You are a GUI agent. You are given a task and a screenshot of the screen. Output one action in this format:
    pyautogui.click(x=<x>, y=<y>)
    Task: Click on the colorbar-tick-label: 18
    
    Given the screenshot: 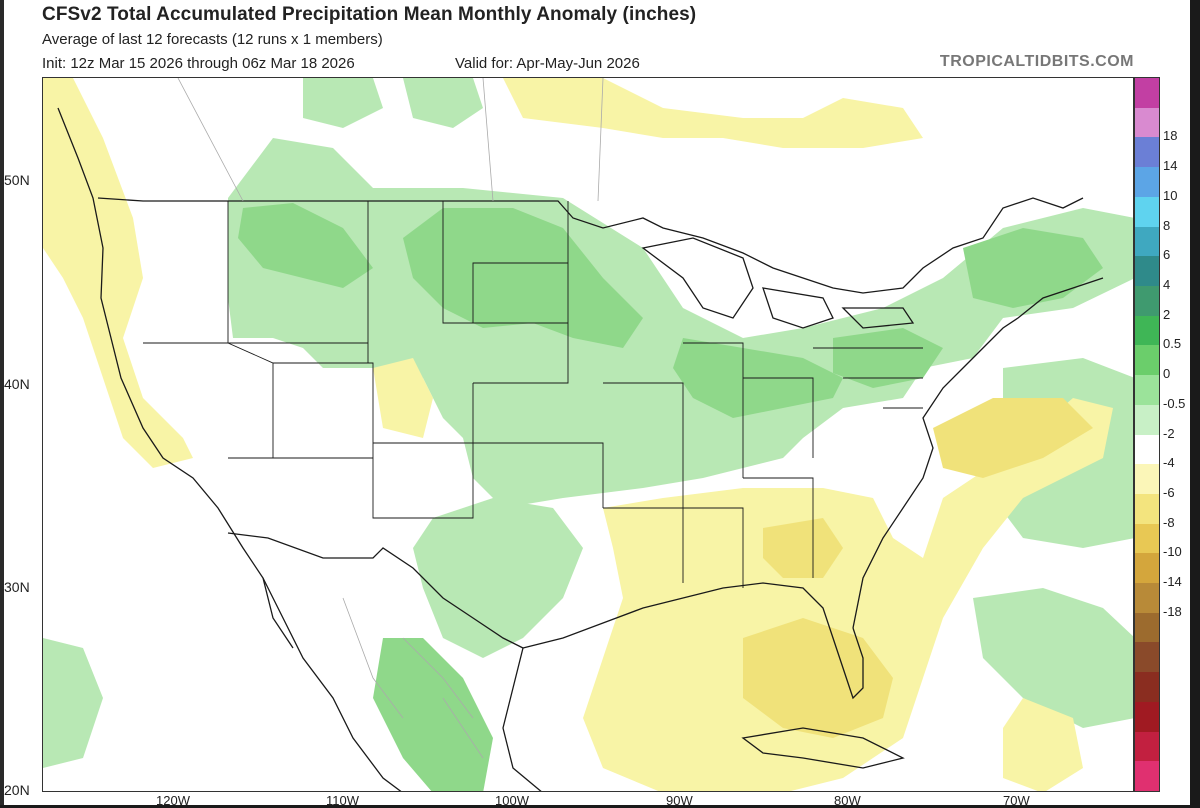 What is the action you would take?
    pyautogui.click(x=1170, y=136)
    